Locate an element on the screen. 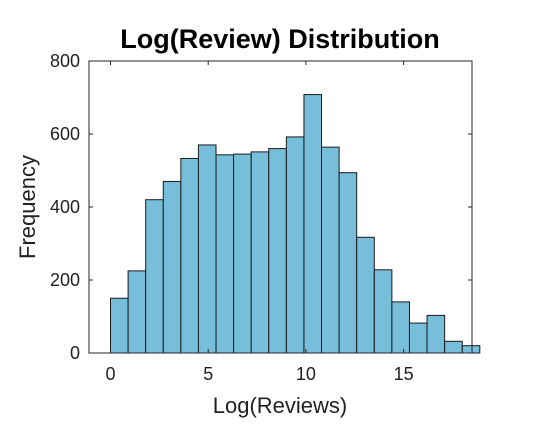  chart-title: Log(Review) Distribution is located at coordinates (280, 39).